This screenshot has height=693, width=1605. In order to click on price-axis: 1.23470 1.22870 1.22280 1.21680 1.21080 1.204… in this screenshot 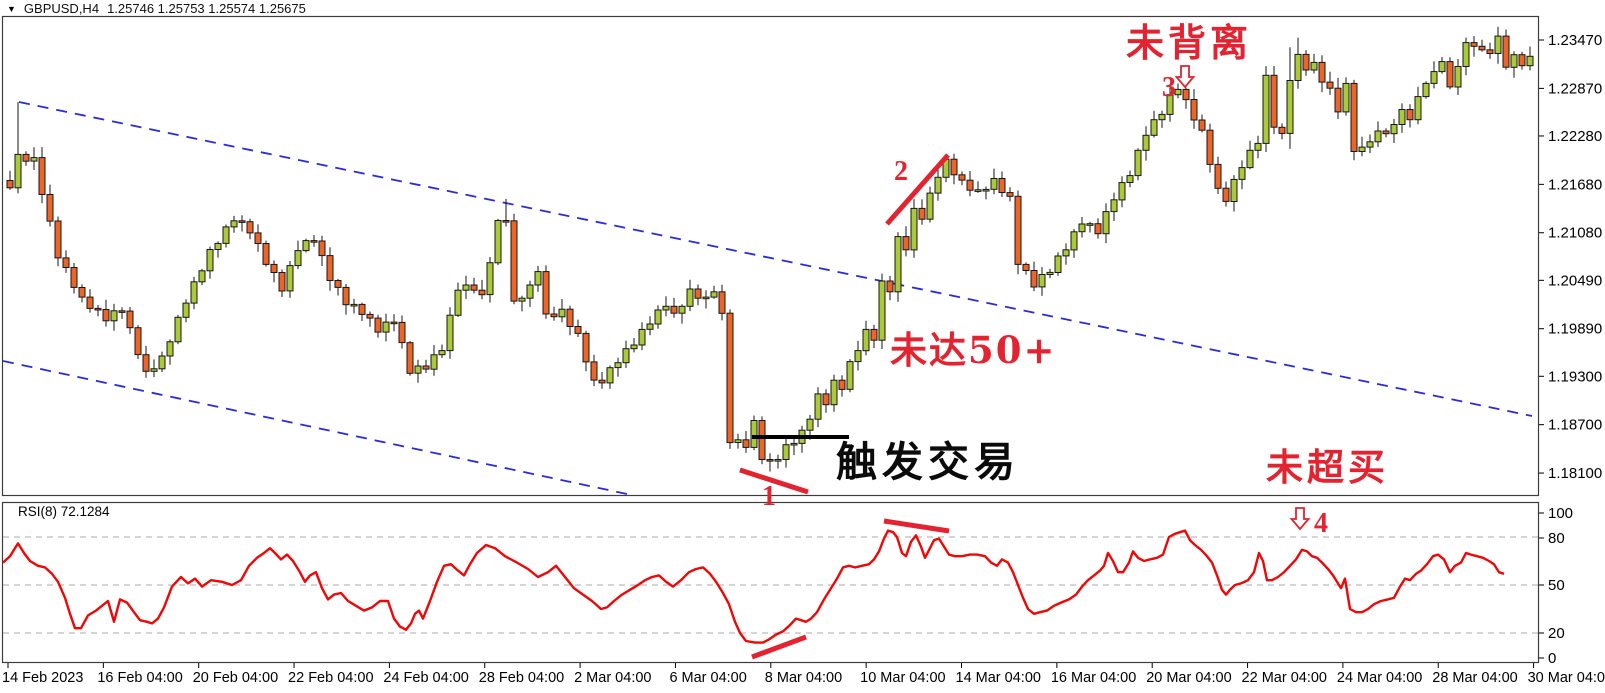, I will do `click(1570, 257)`.